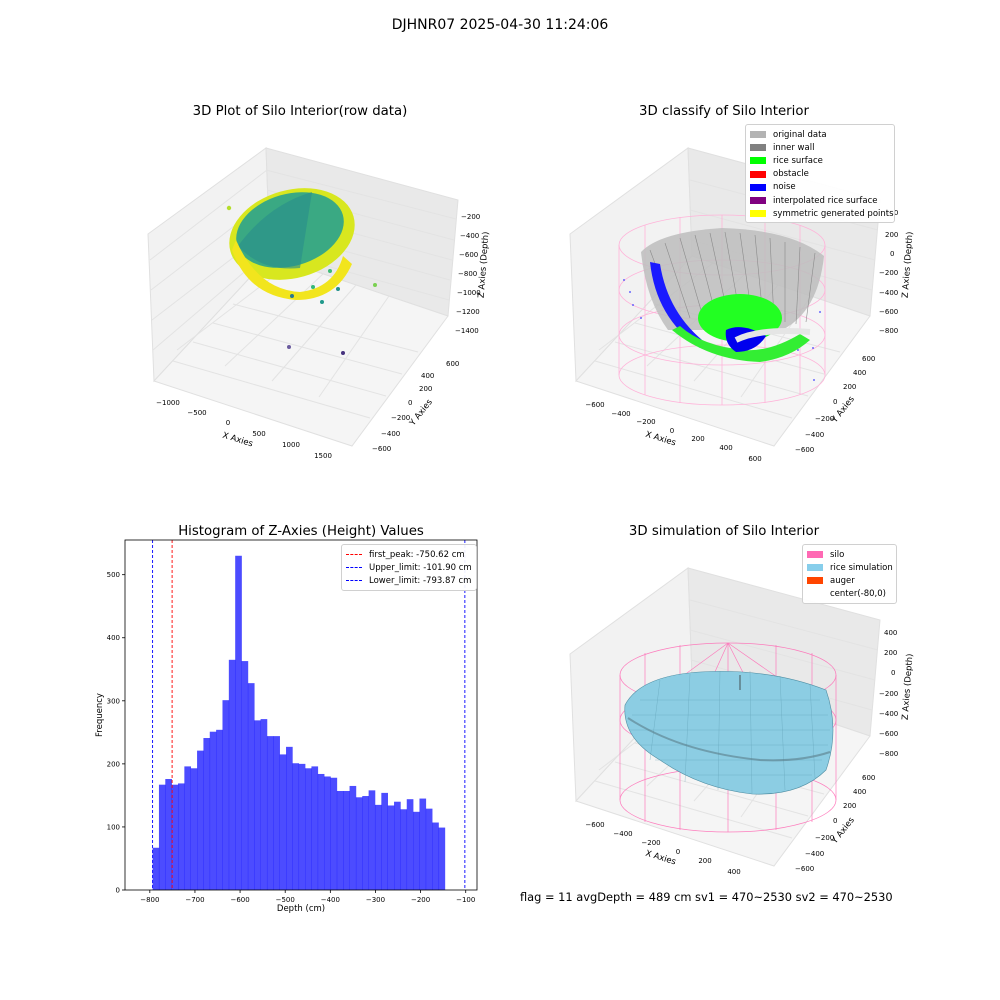  I want to click on simulation-ztick: −800, so click(888, 754).